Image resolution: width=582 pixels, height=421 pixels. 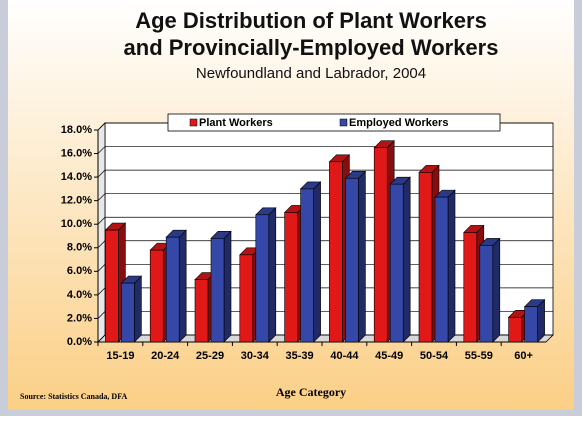 What do you see at coordinates (523, 356) in the screenshot?
I see `x-tick-label: 60+` at bounding box center [523, 356].